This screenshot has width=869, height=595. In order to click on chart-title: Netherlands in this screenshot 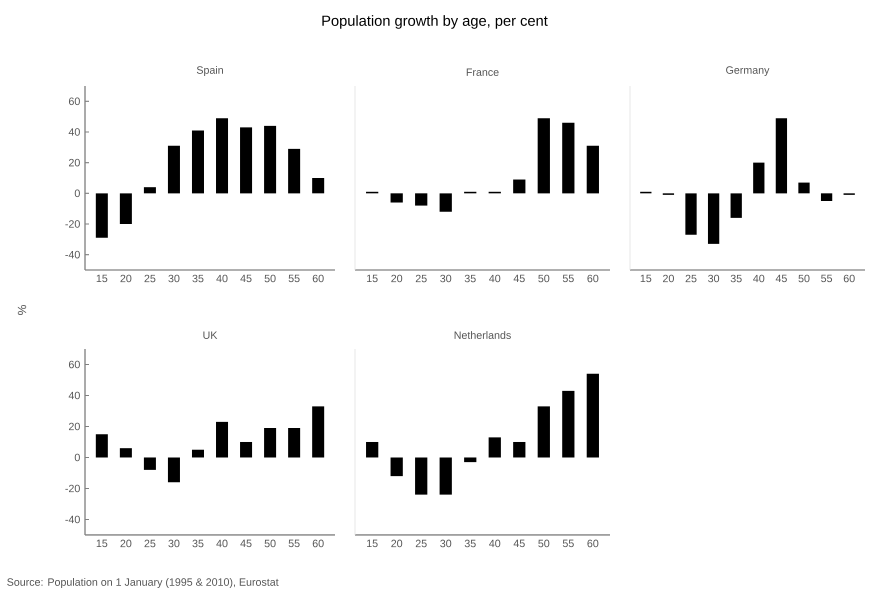, I will do `click(482, 335)`.